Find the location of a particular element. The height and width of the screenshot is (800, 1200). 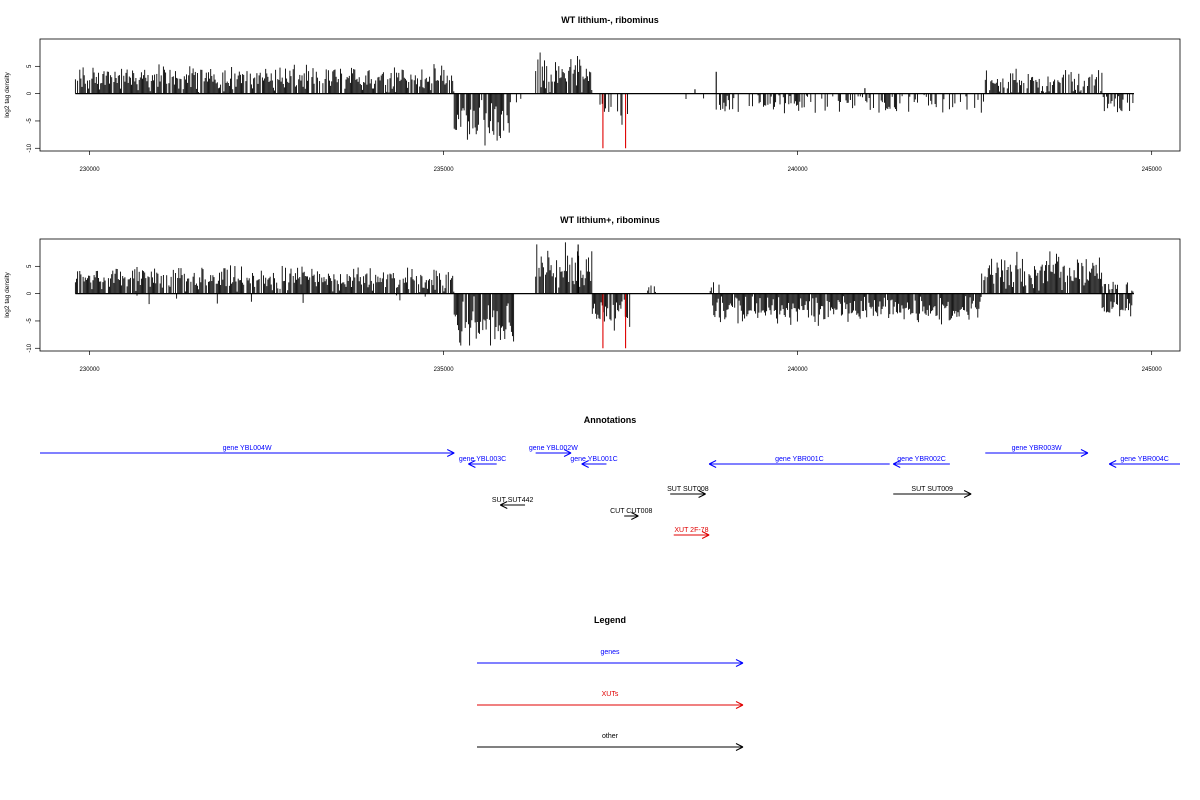

legend-title: Legend is located at coordinates (610, 620).